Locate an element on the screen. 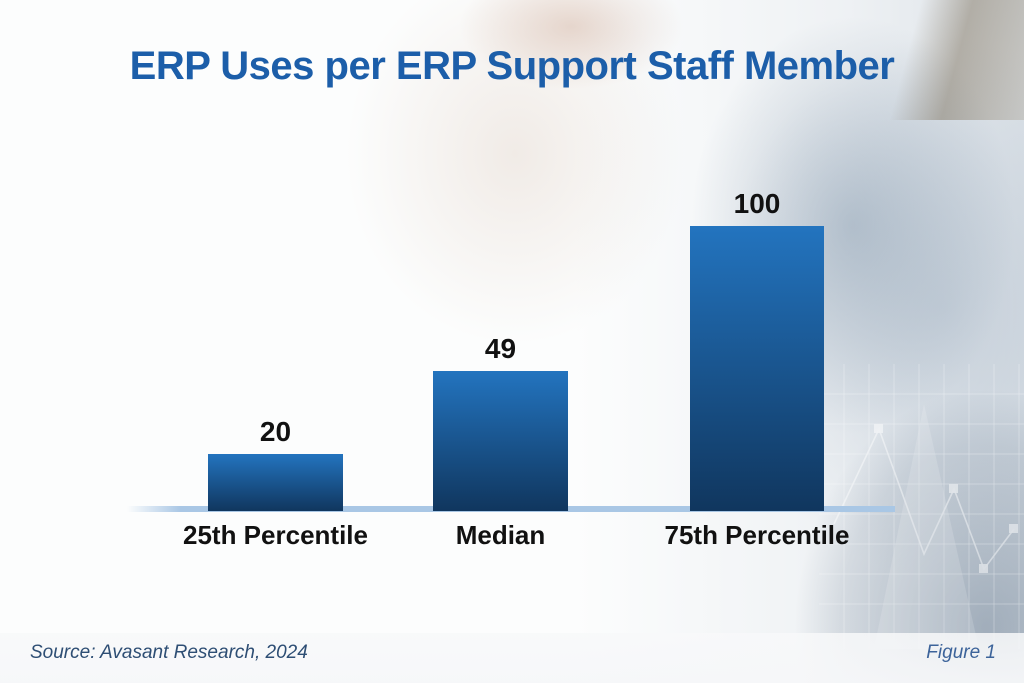  bar-median is located at coordinates (500, 441).